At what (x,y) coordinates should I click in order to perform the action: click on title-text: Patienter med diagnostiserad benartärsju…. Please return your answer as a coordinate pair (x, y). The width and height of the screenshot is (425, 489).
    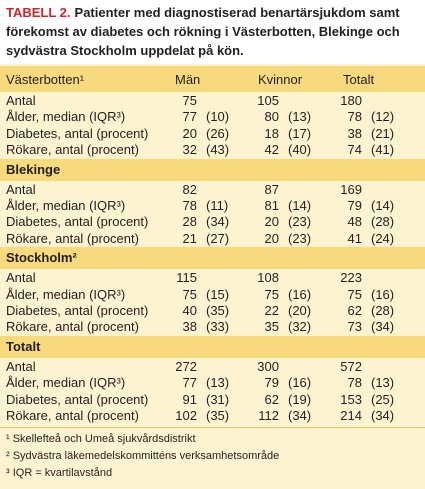
    Looking at the image, I should click on (203, 31).